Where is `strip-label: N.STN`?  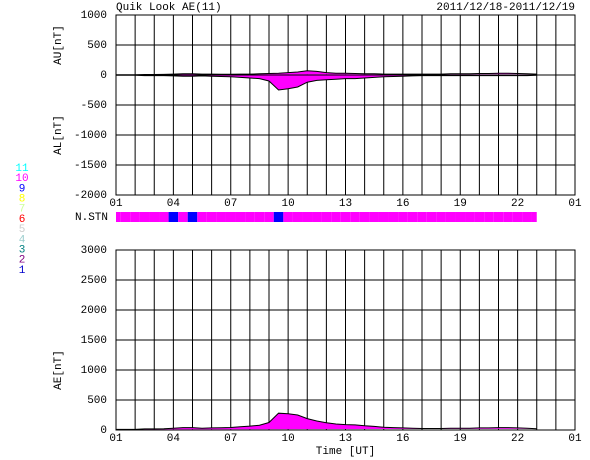 strip-label: N.STN is located at coordinates (91, 218).